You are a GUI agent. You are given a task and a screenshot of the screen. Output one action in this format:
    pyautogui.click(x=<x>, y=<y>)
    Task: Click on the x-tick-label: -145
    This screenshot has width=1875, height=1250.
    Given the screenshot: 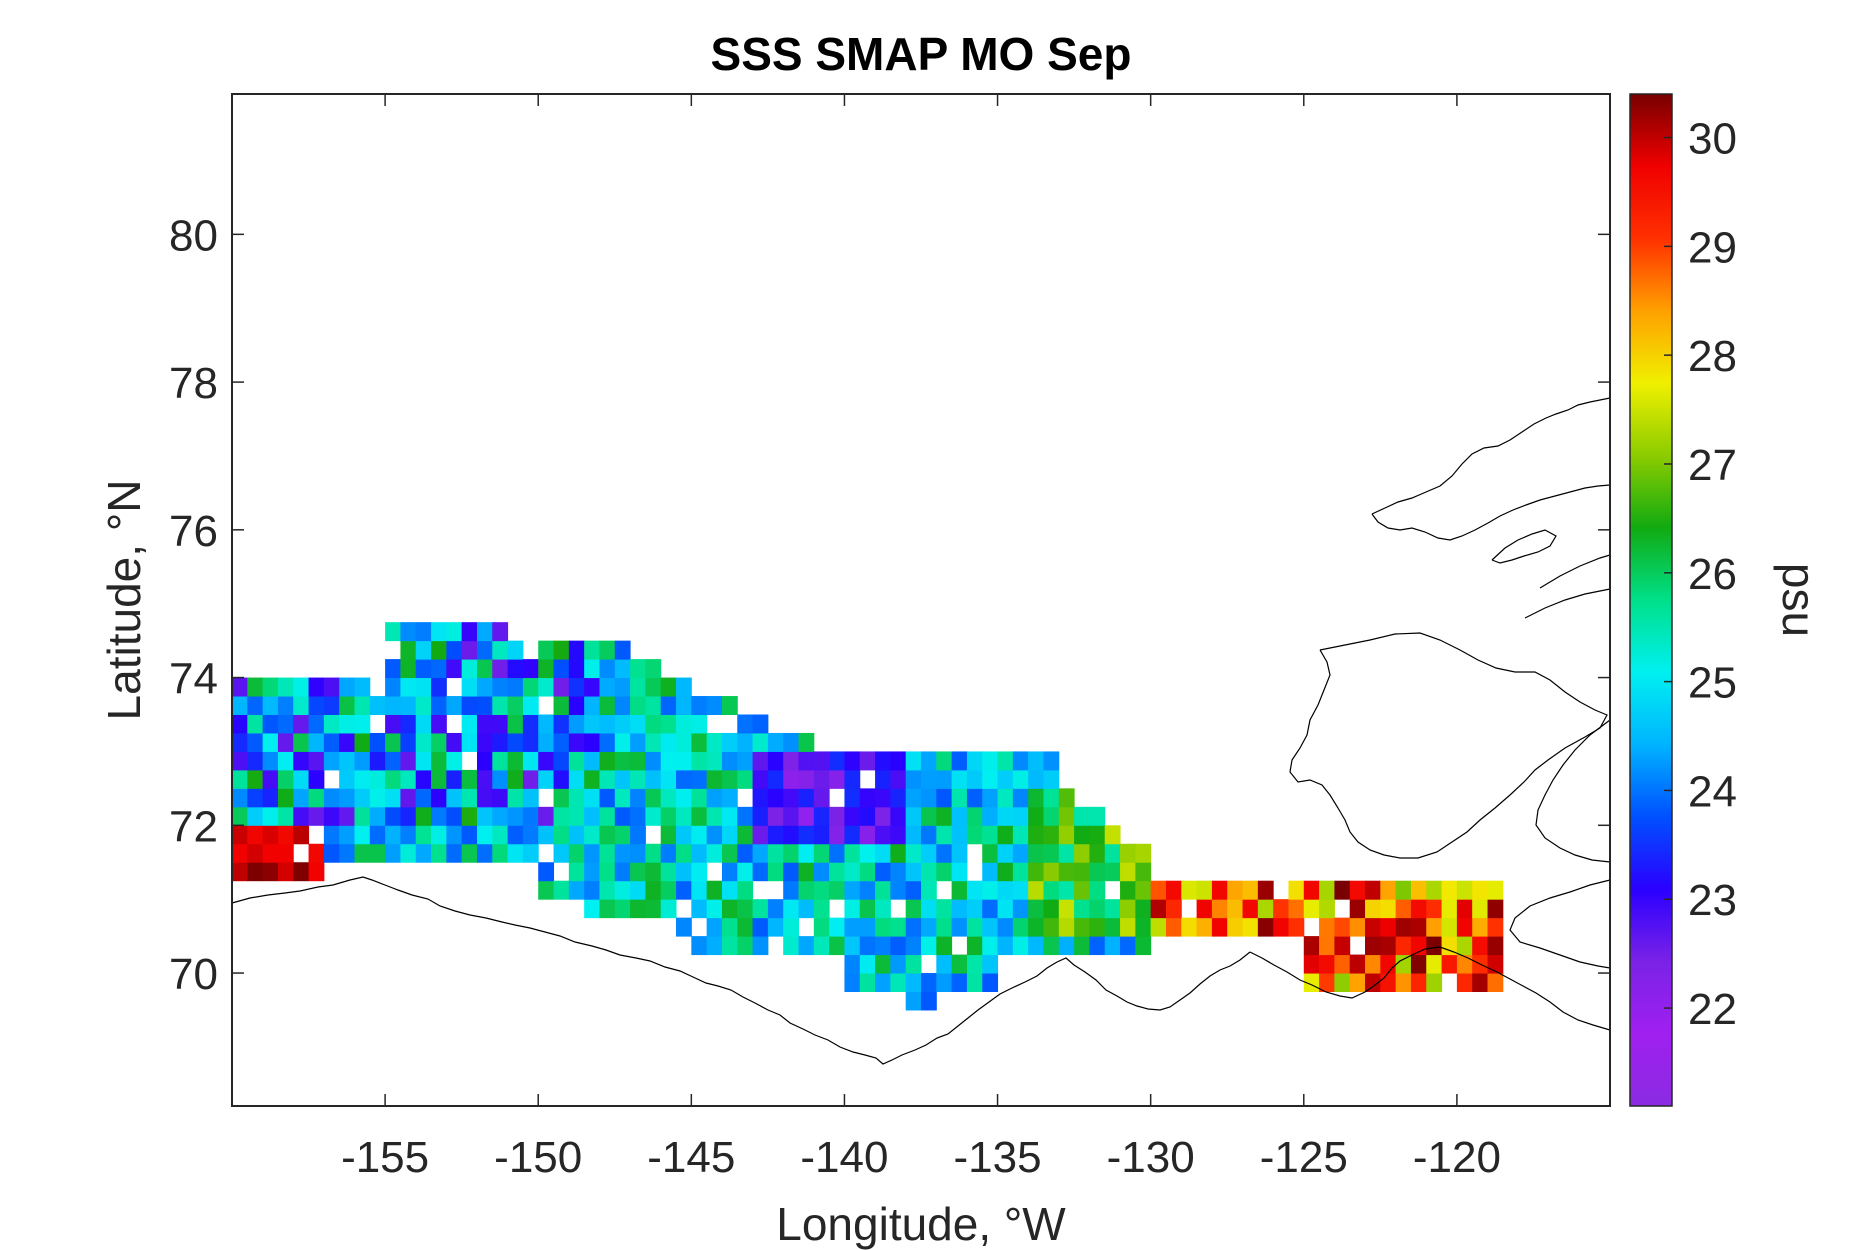 What is the action you would take?
    pyautogui.click(x=691, y=1157)
    